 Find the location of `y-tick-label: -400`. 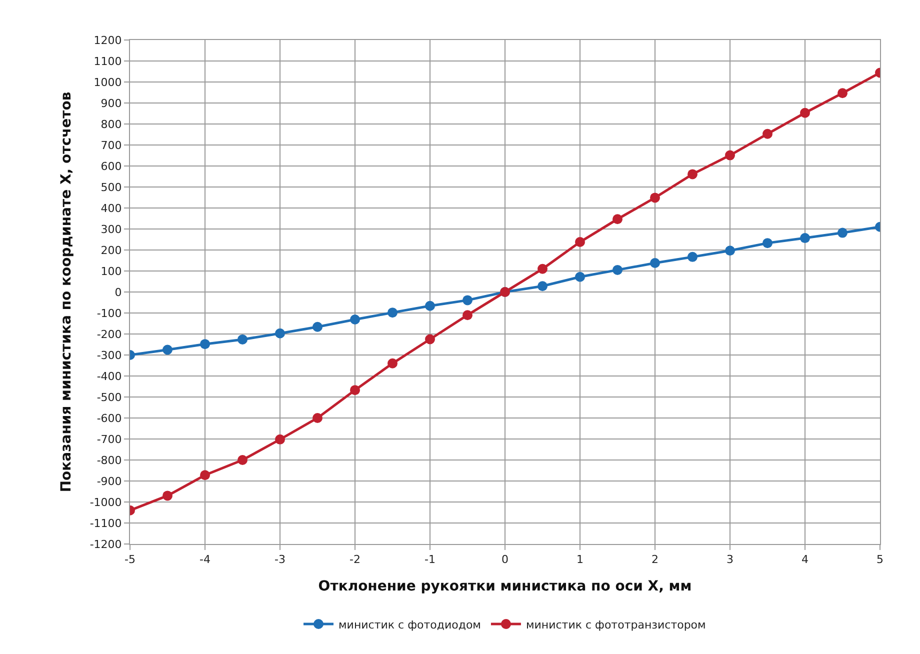

y-tick-label: -400 is located at coordinates (109, 376).